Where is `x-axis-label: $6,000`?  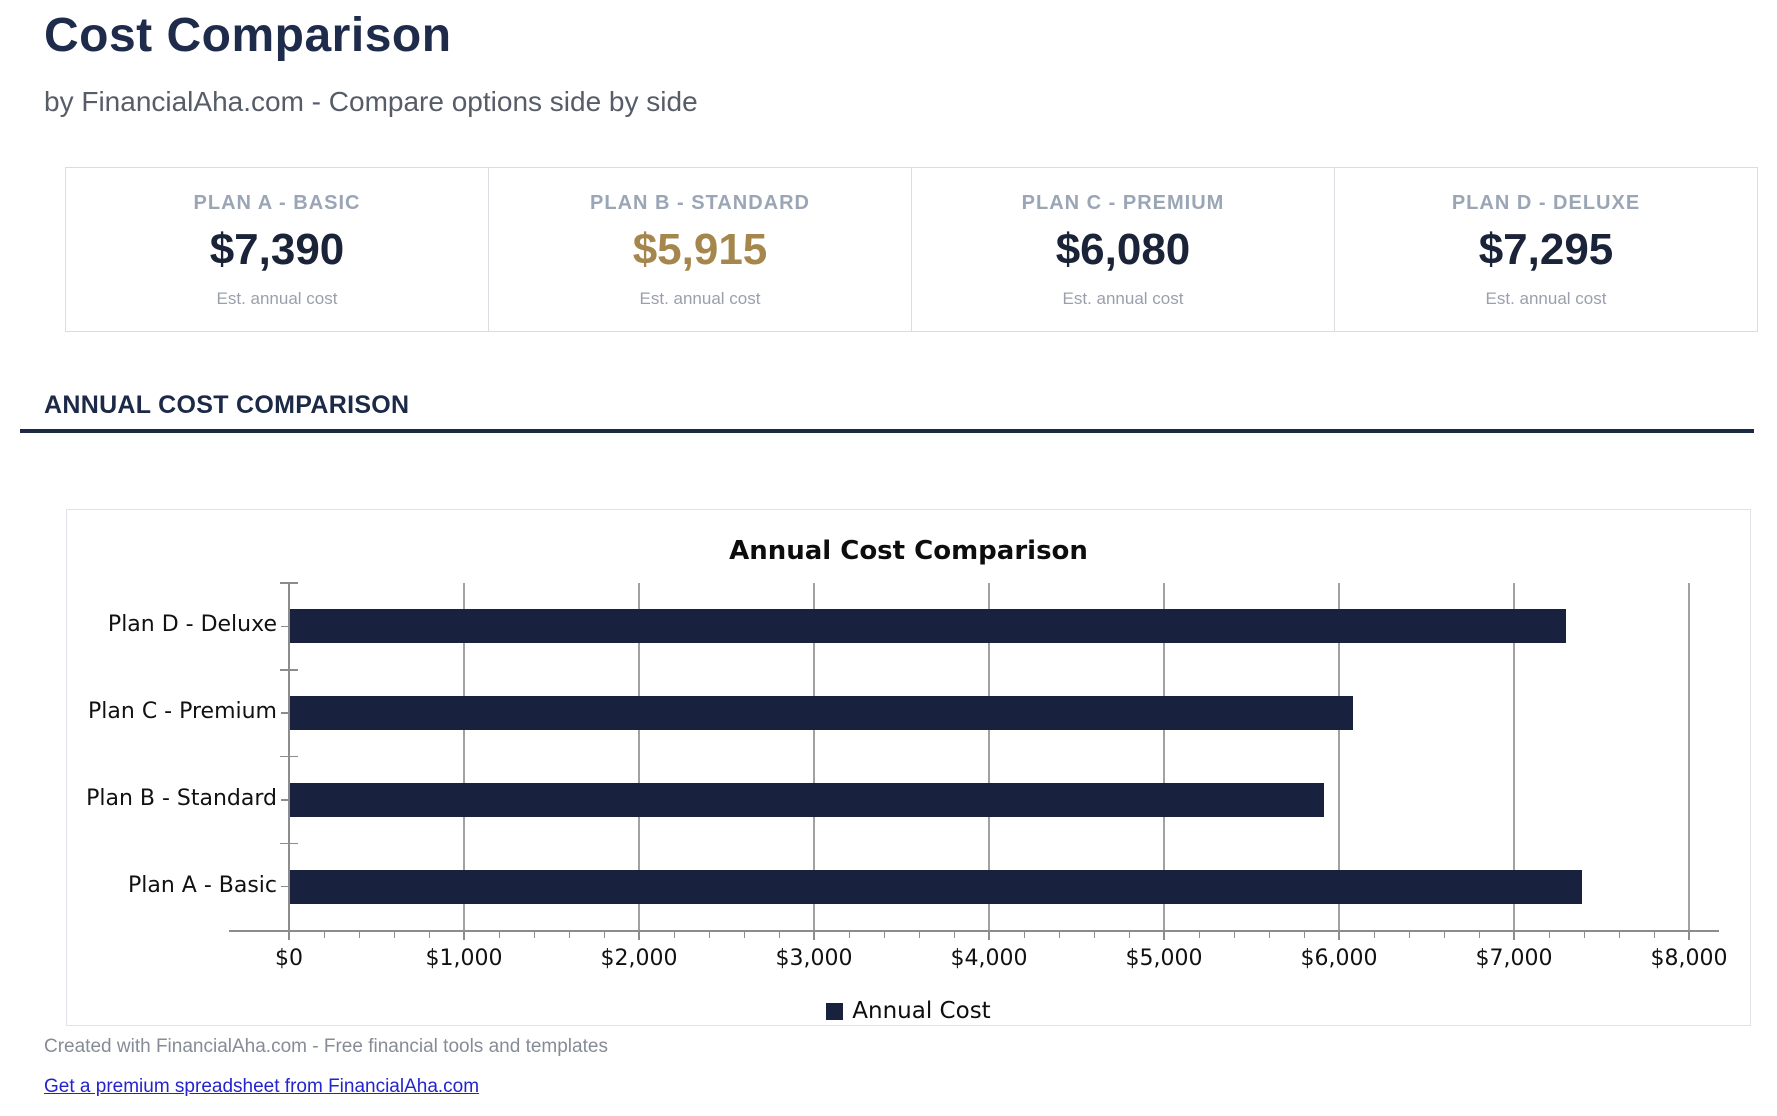
x-axis-label: $6,000 is located at coordinates (1339, 958).